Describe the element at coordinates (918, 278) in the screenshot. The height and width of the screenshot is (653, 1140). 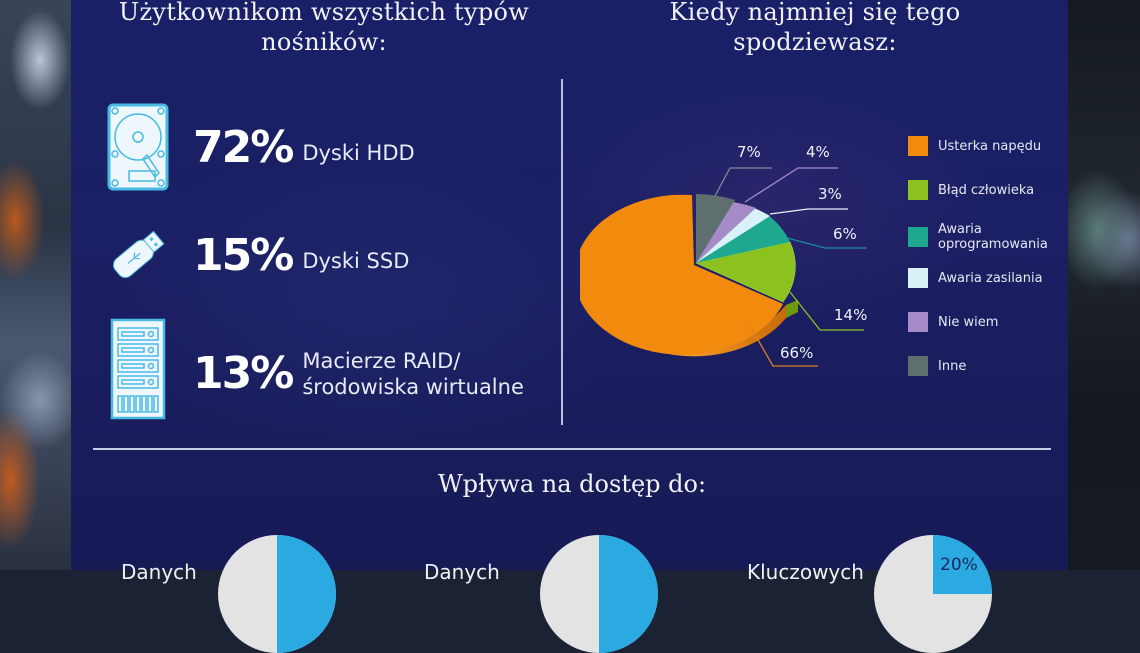
I see `legend-swatch-light-cyan` at that location.